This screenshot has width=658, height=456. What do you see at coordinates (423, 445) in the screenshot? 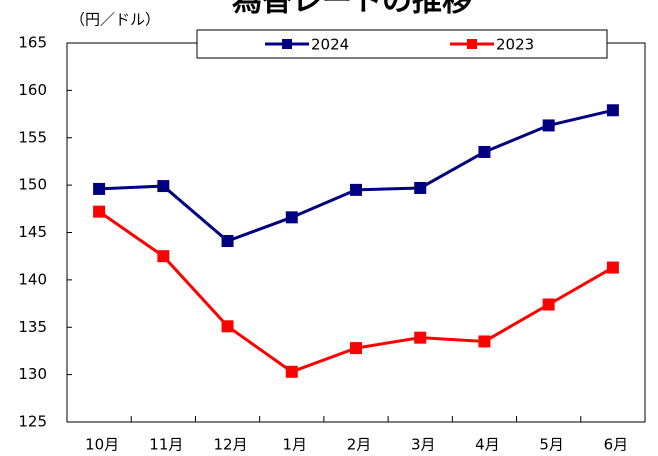
I see `x-tick-label: 3月` at bounding box center [423, 445].